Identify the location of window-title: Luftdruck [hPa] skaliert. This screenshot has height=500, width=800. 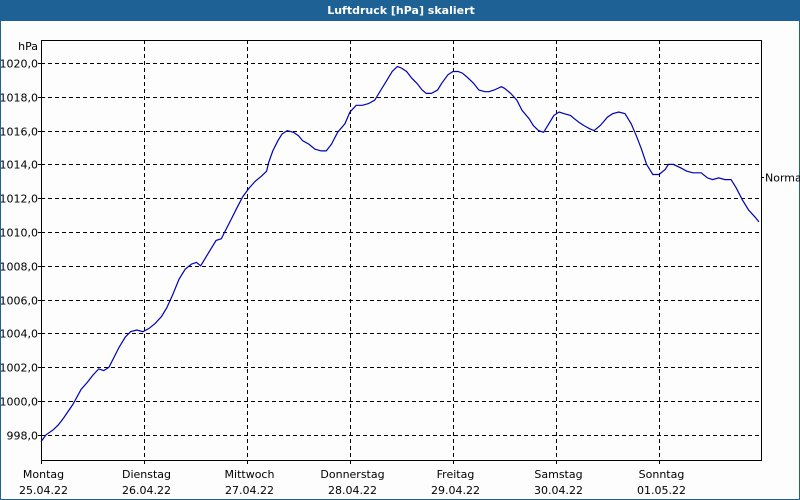
(400, 10).